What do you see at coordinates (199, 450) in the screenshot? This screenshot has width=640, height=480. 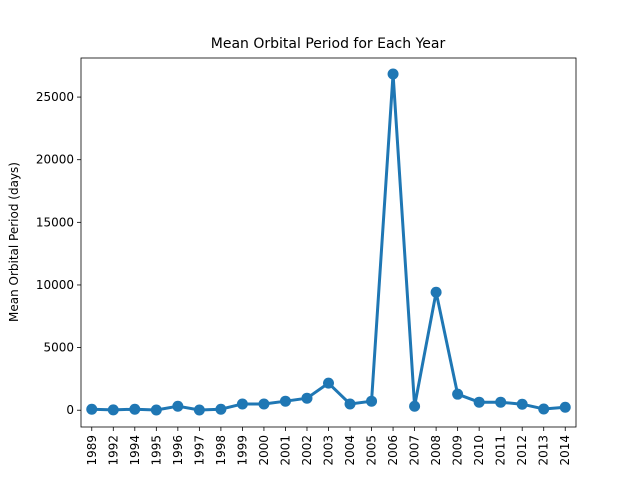 I see `x-tick-label: 1997` at bounding box center [199, 450].